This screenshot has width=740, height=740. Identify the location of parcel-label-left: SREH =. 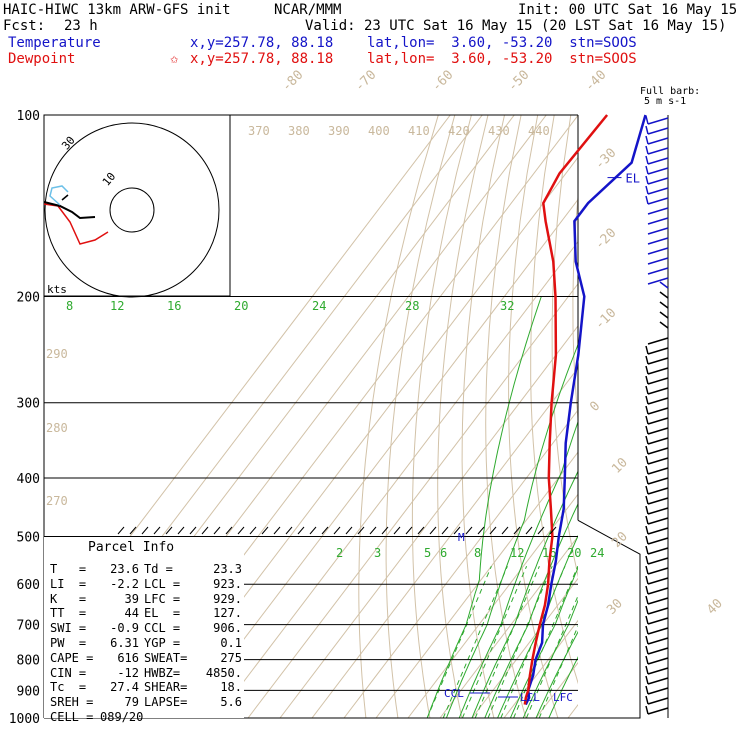
(72, 702).